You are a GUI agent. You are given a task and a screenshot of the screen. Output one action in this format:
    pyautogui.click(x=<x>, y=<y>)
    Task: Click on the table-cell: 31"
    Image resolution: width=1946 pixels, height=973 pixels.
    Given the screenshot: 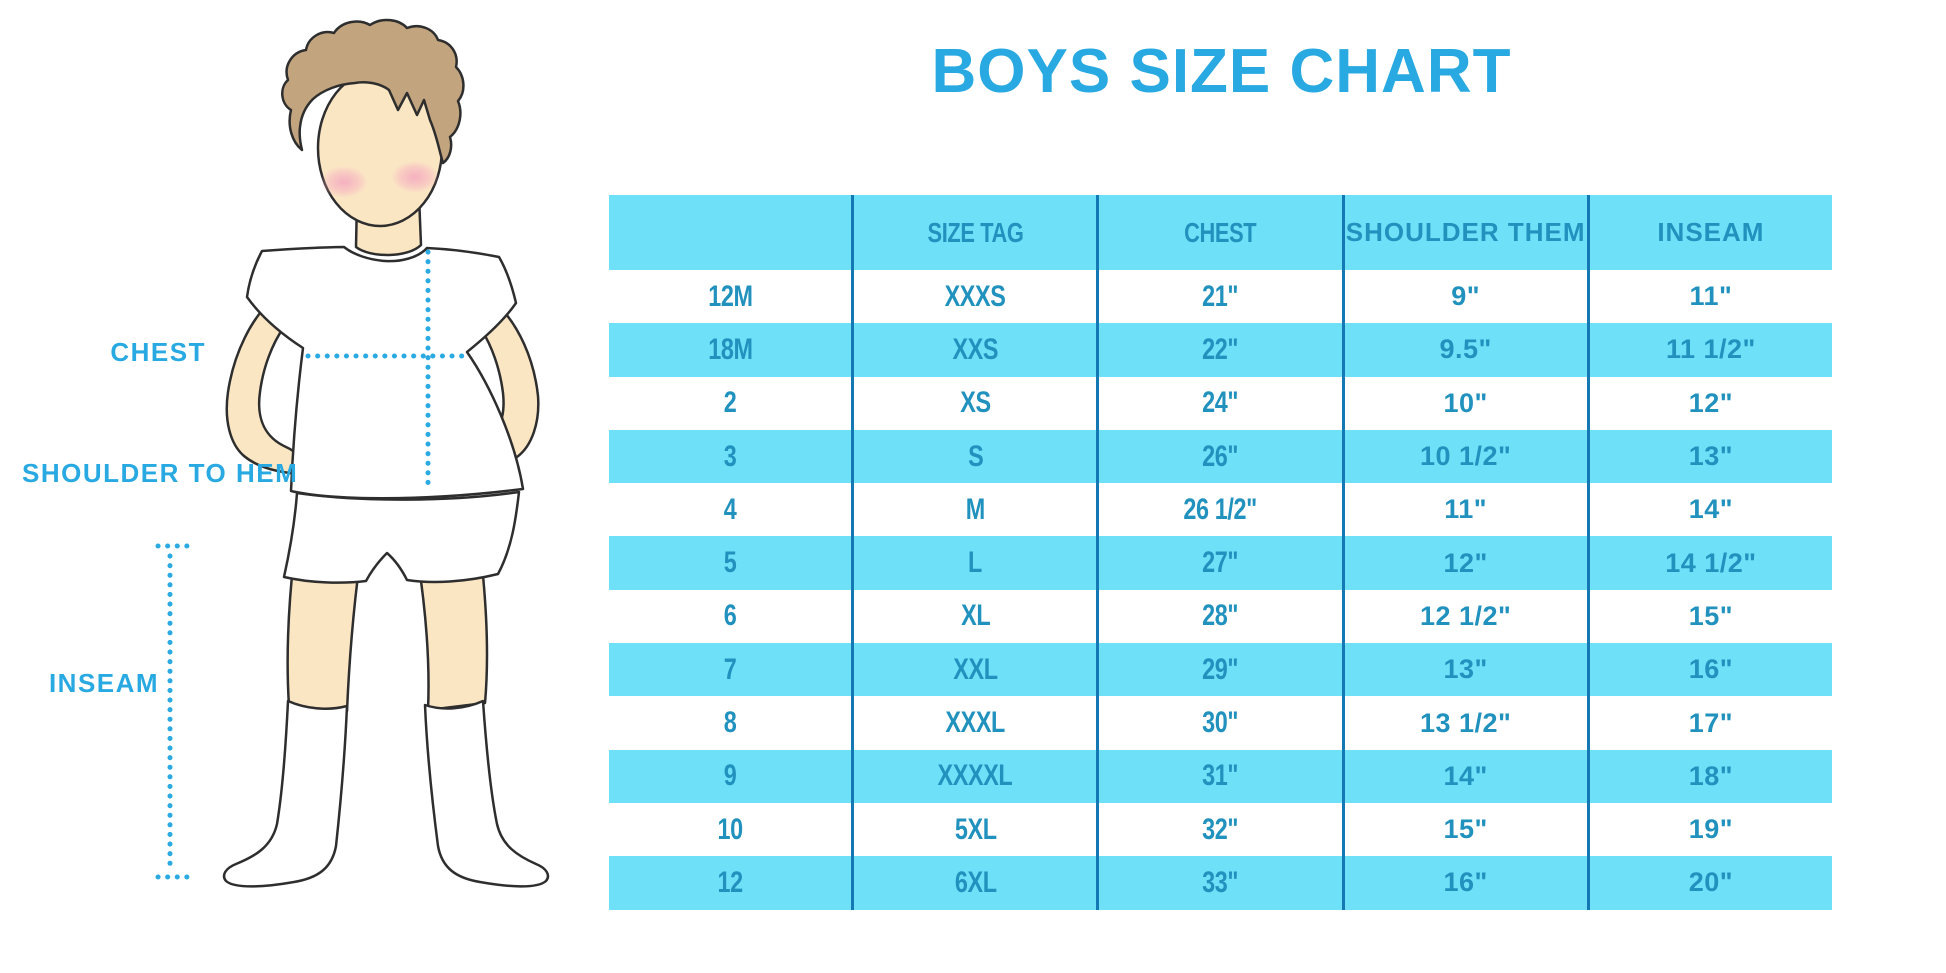 What is the action you would take?
    pyautogui.click(x=1220, y=776)
    